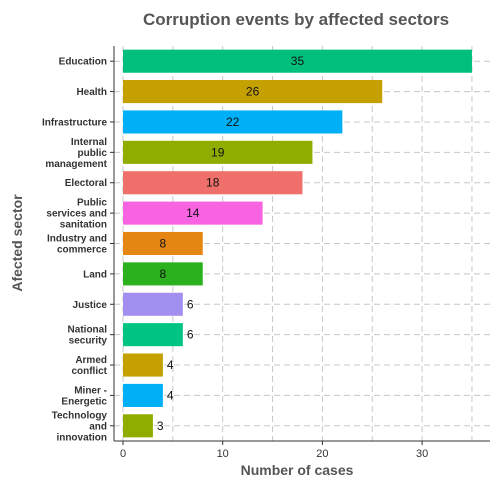  I want to click on category-label: Education, so click(83, 62).